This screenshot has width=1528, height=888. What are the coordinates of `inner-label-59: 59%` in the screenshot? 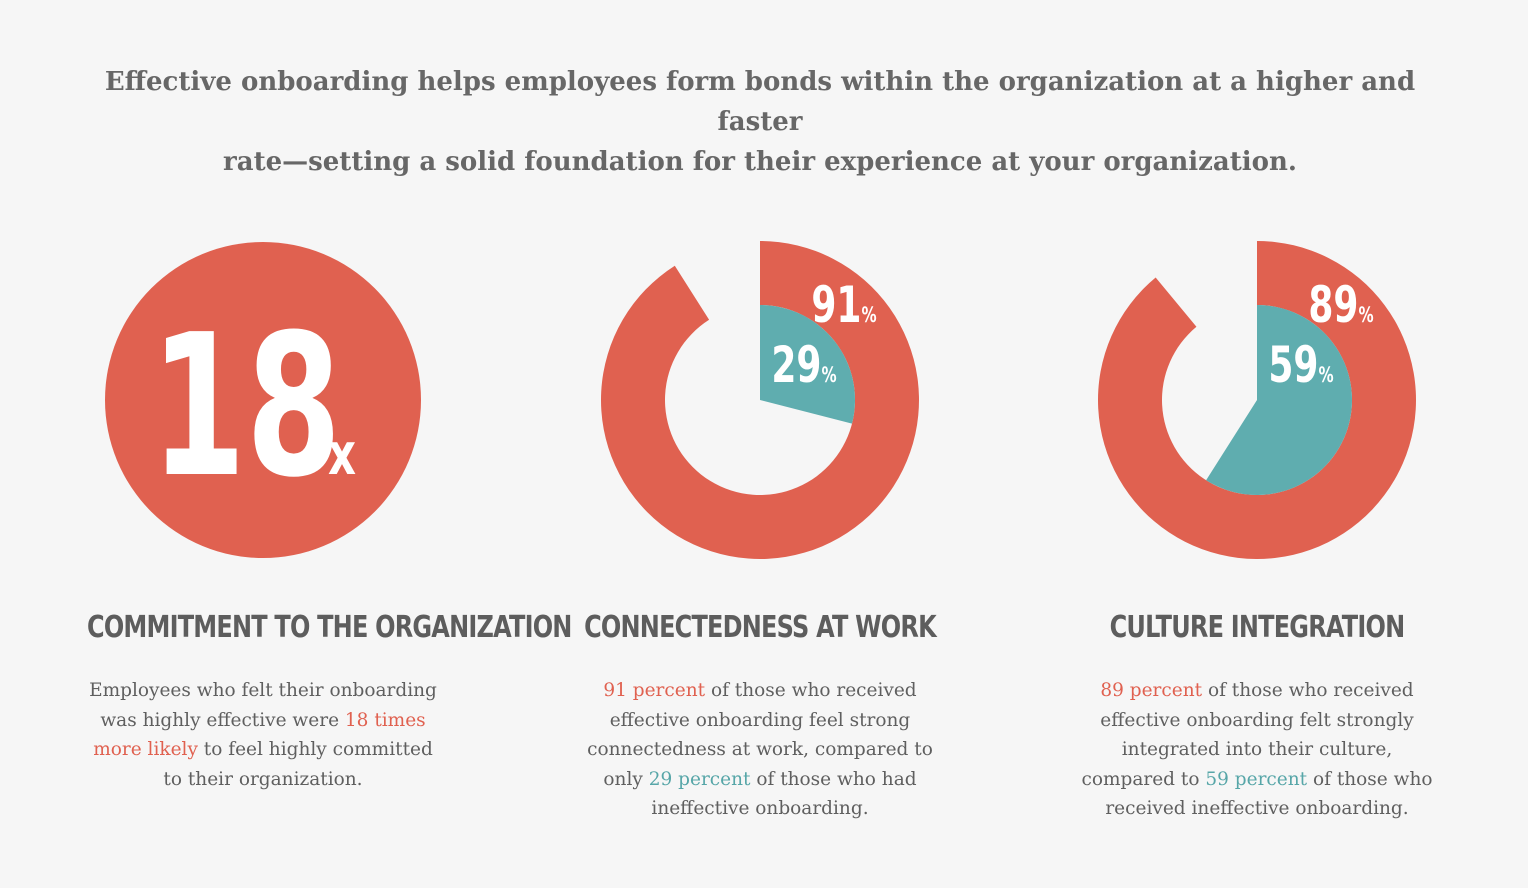 It's located at (1300, 365).